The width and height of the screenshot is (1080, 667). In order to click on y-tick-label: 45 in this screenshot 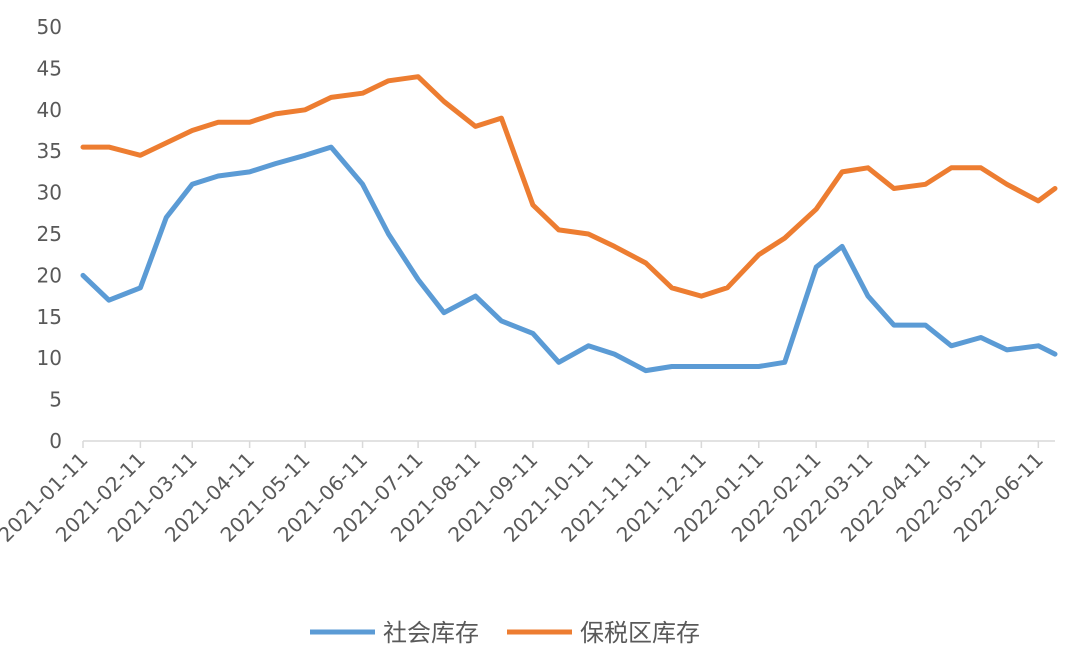, I will do `click(49, 68)`.